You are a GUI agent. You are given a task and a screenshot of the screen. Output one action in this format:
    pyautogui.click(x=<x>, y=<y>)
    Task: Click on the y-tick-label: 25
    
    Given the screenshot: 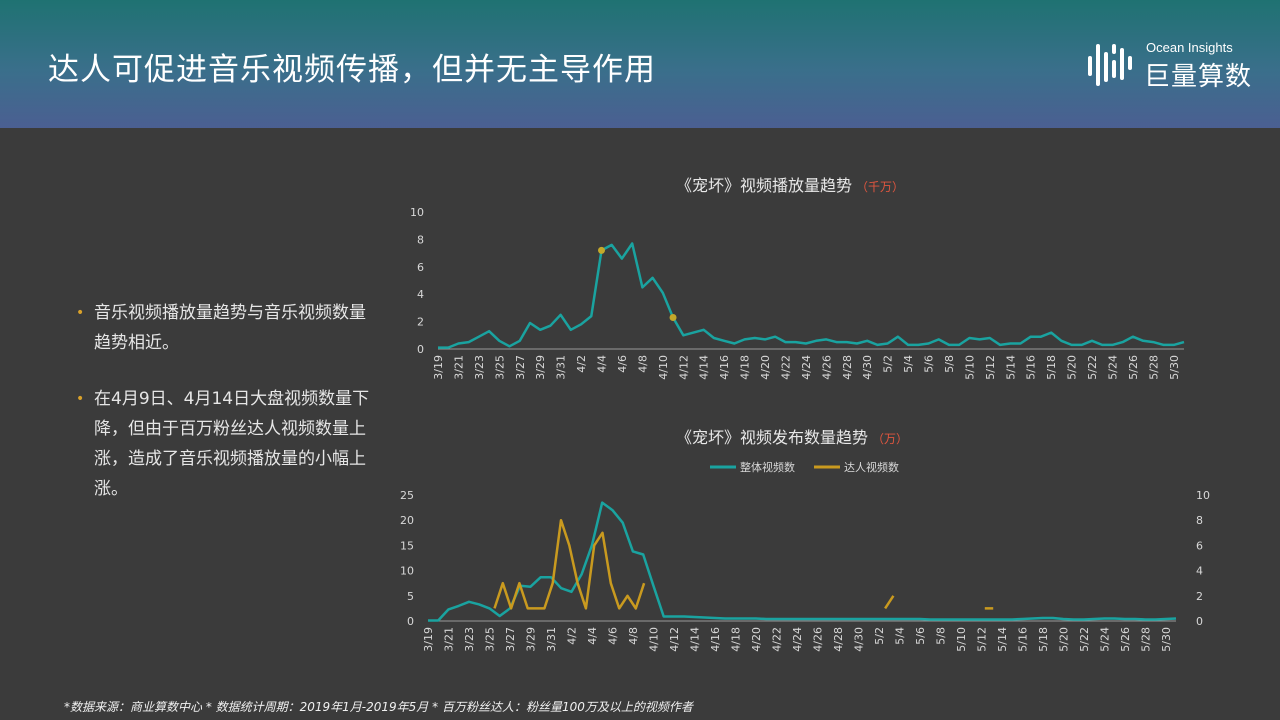 What is the action you would take?
    pyautogui.click(x=407, y=495)
    